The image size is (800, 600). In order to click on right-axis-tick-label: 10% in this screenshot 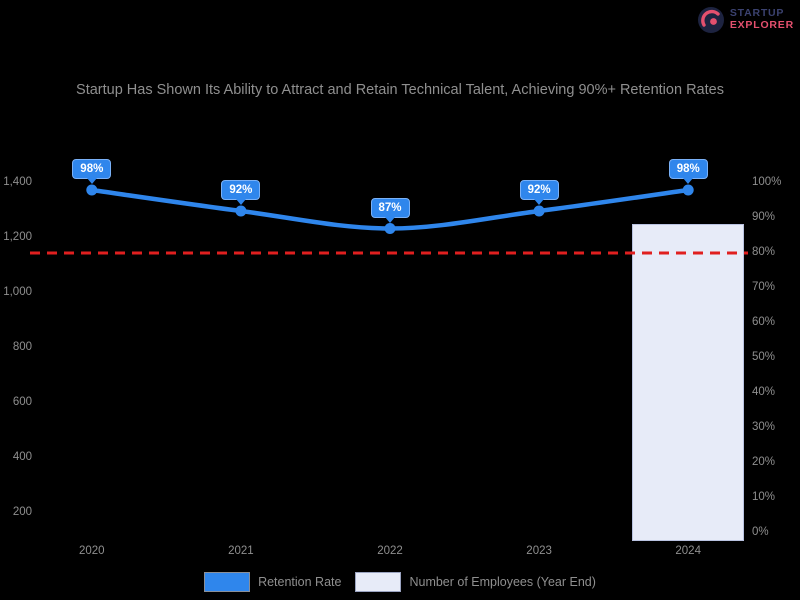, I will do `click(764, 497)`.